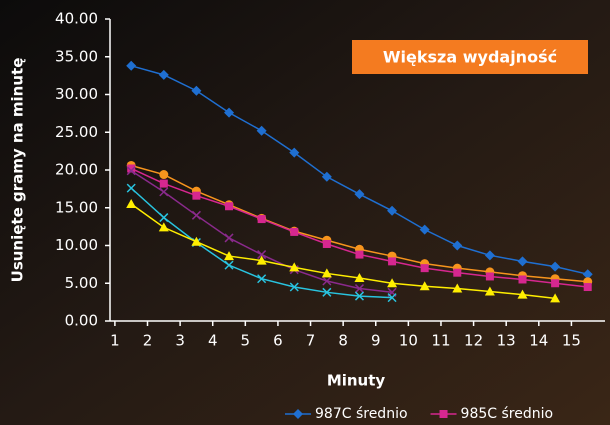 This screenshot has height=425, width=610. I want to click on x-tick-label: 5, so click(246, 341).